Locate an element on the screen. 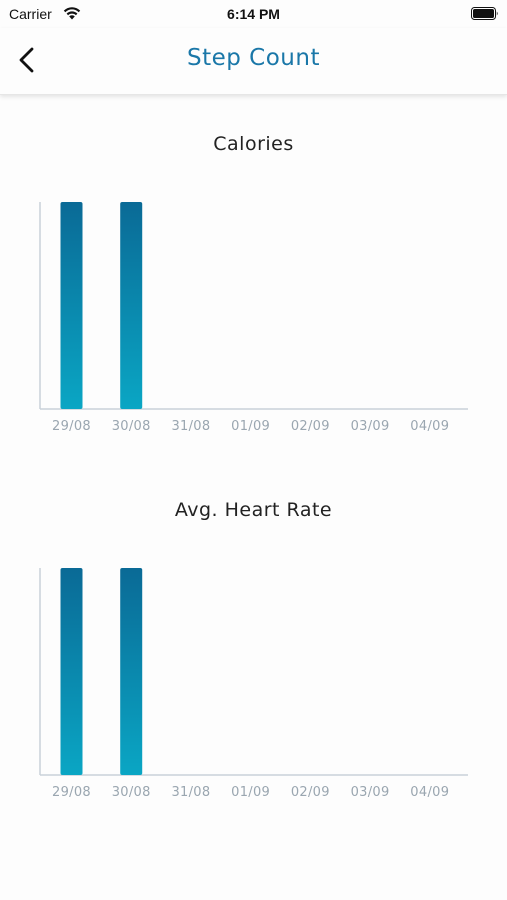 This screenshot has width=507, height=900. status-time: 6:14 PM is located at coordinates (253, 14).